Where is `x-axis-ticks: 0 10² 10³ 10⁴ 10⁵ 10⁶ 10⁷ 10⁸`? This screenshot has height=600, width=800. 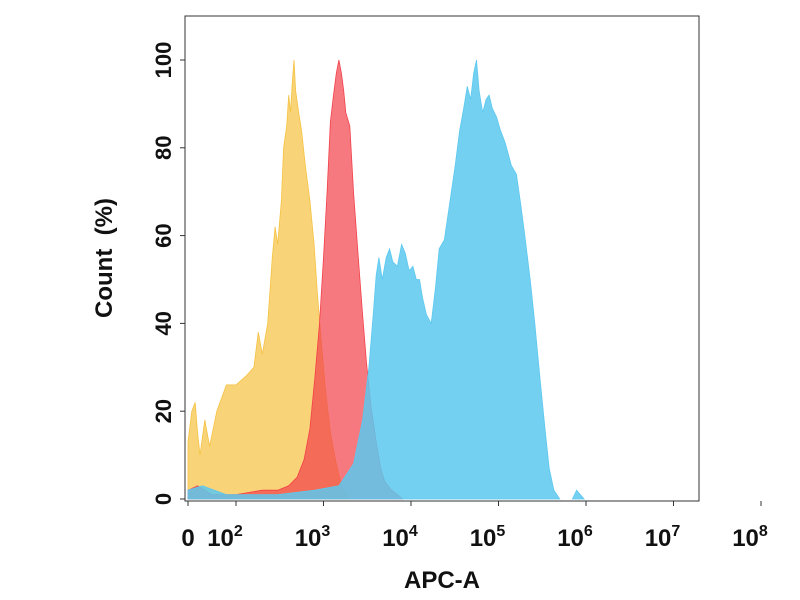
x-axis-ticks: 0 10² 10³ 10⁴ 10⁵ 10⁶ 10⁷ 10⁸ is located at coordinates (474, 526).